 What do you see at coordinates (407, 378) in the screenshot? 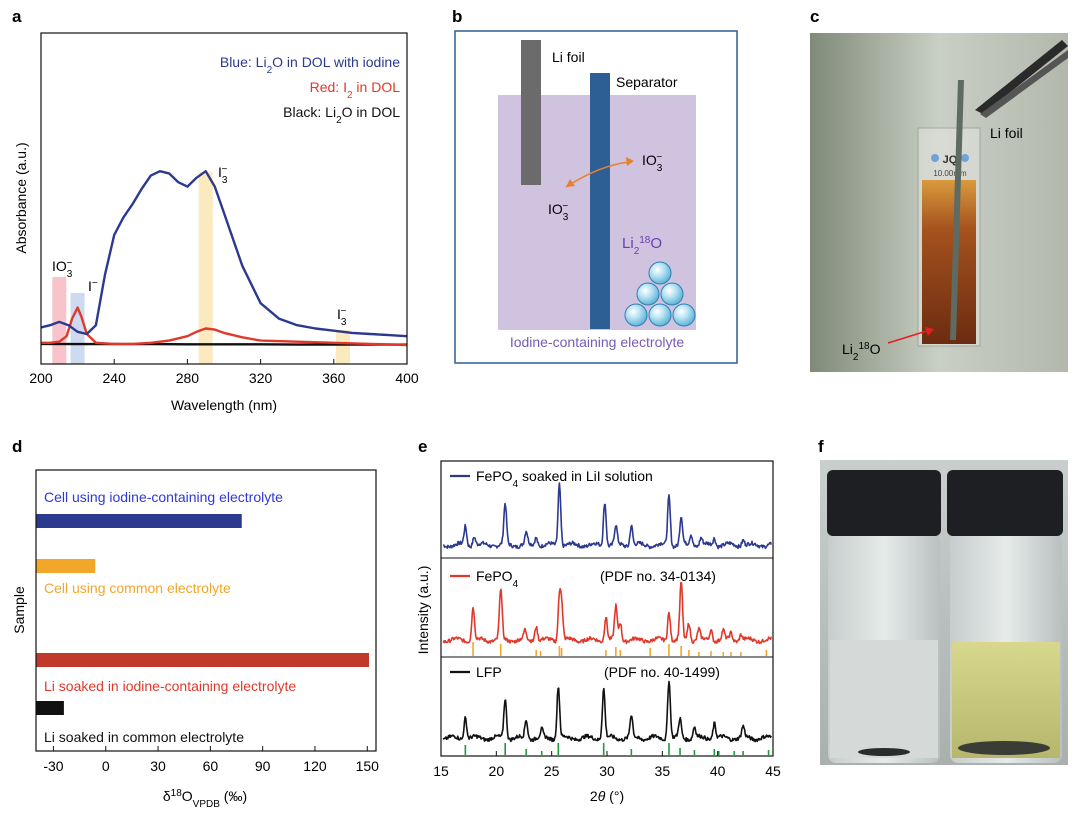
I see `a-x-tick-label: 400` at bounding box center [407, 378].